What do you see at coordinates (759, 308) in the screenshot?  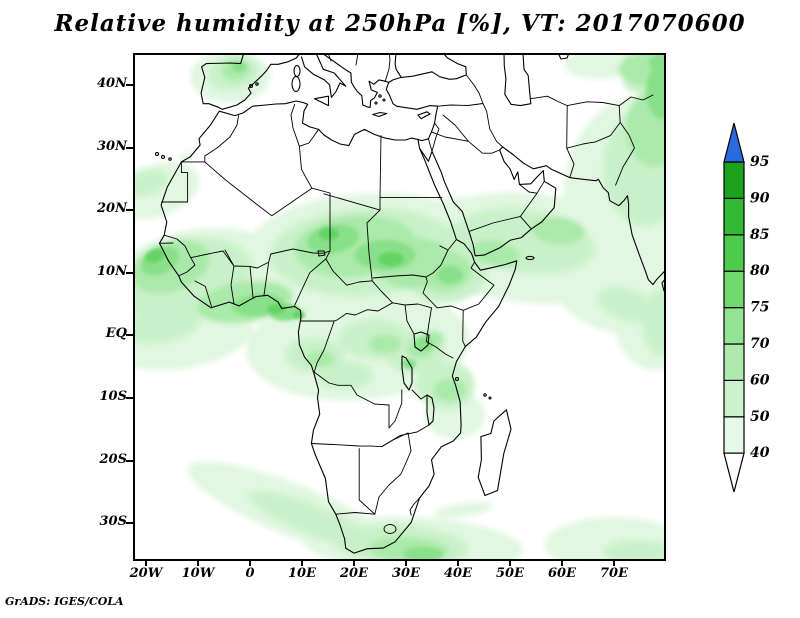 I see `colorbar-label: 75` at bounding box center [759, 308].